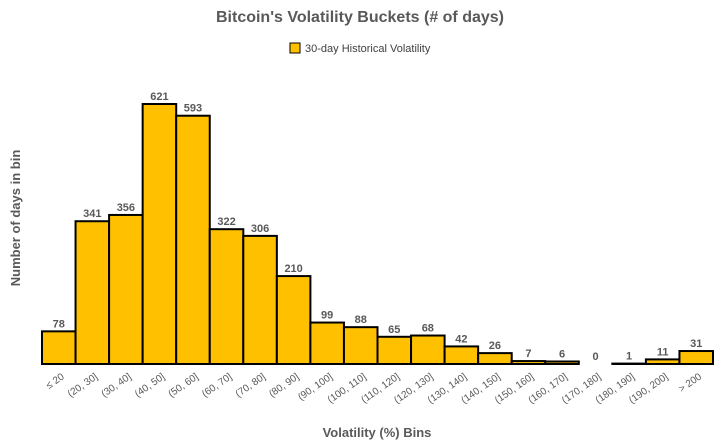 Image resolution: width=722 pixels, height=445 pixels. What do you see at coordinates (696, 344) in the screenshot?
I see `data-label-19: 31` at bounding box center [696, 344].